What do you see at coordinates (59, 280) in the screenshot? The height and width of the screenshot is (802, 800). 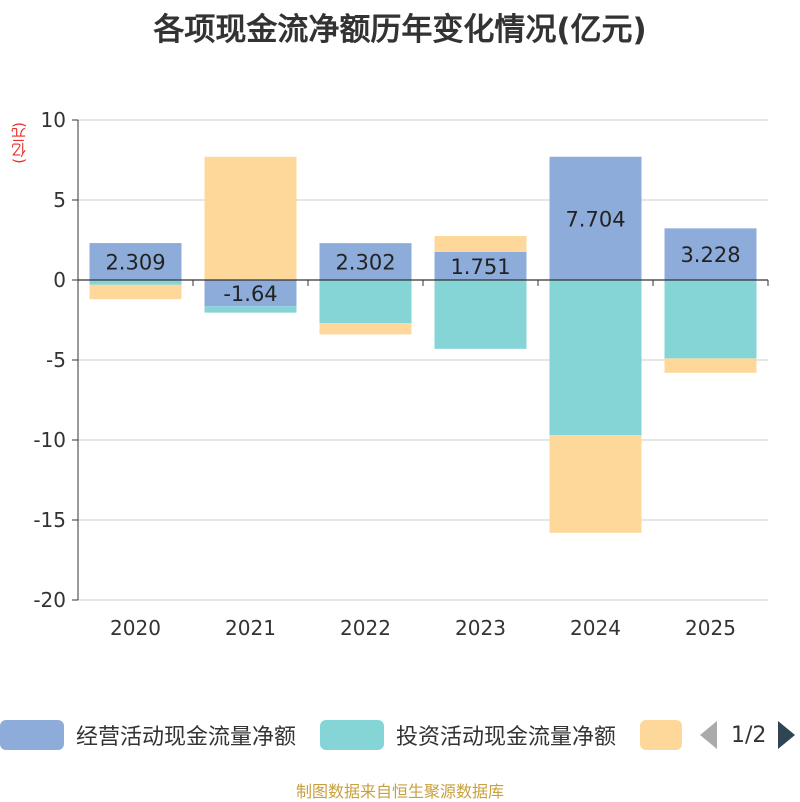 I see `y-tick-label: 0` at bounding box center [59, 280].